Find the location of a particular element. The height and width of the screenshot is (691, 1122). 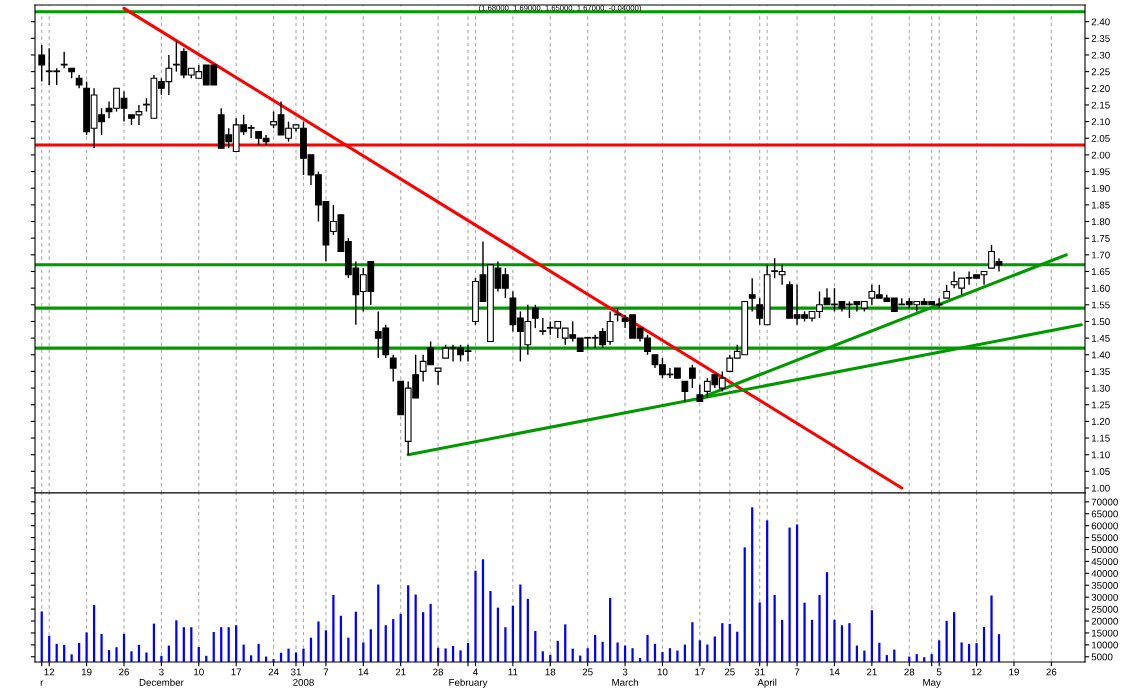

x-tick-label: 5 is located at coordinates (939, 672).